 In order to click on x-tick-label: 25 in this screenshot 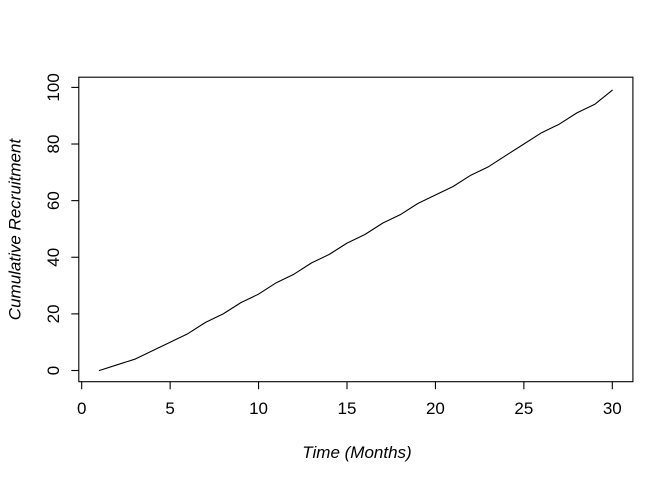, I will do `click(523, 408)`.